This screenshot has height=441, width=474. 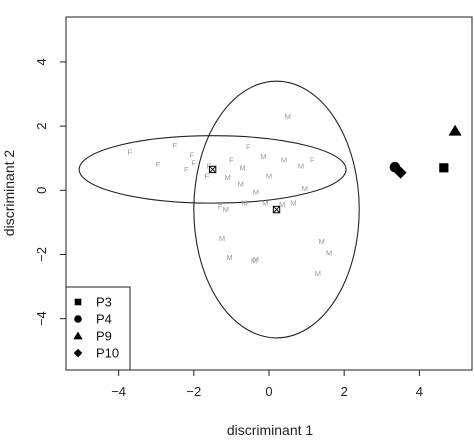 What do you see at coordinates (270, 430) in the screenshot?
I see `x-axis-title: discriminant 1` at bounding box center [270, 430].